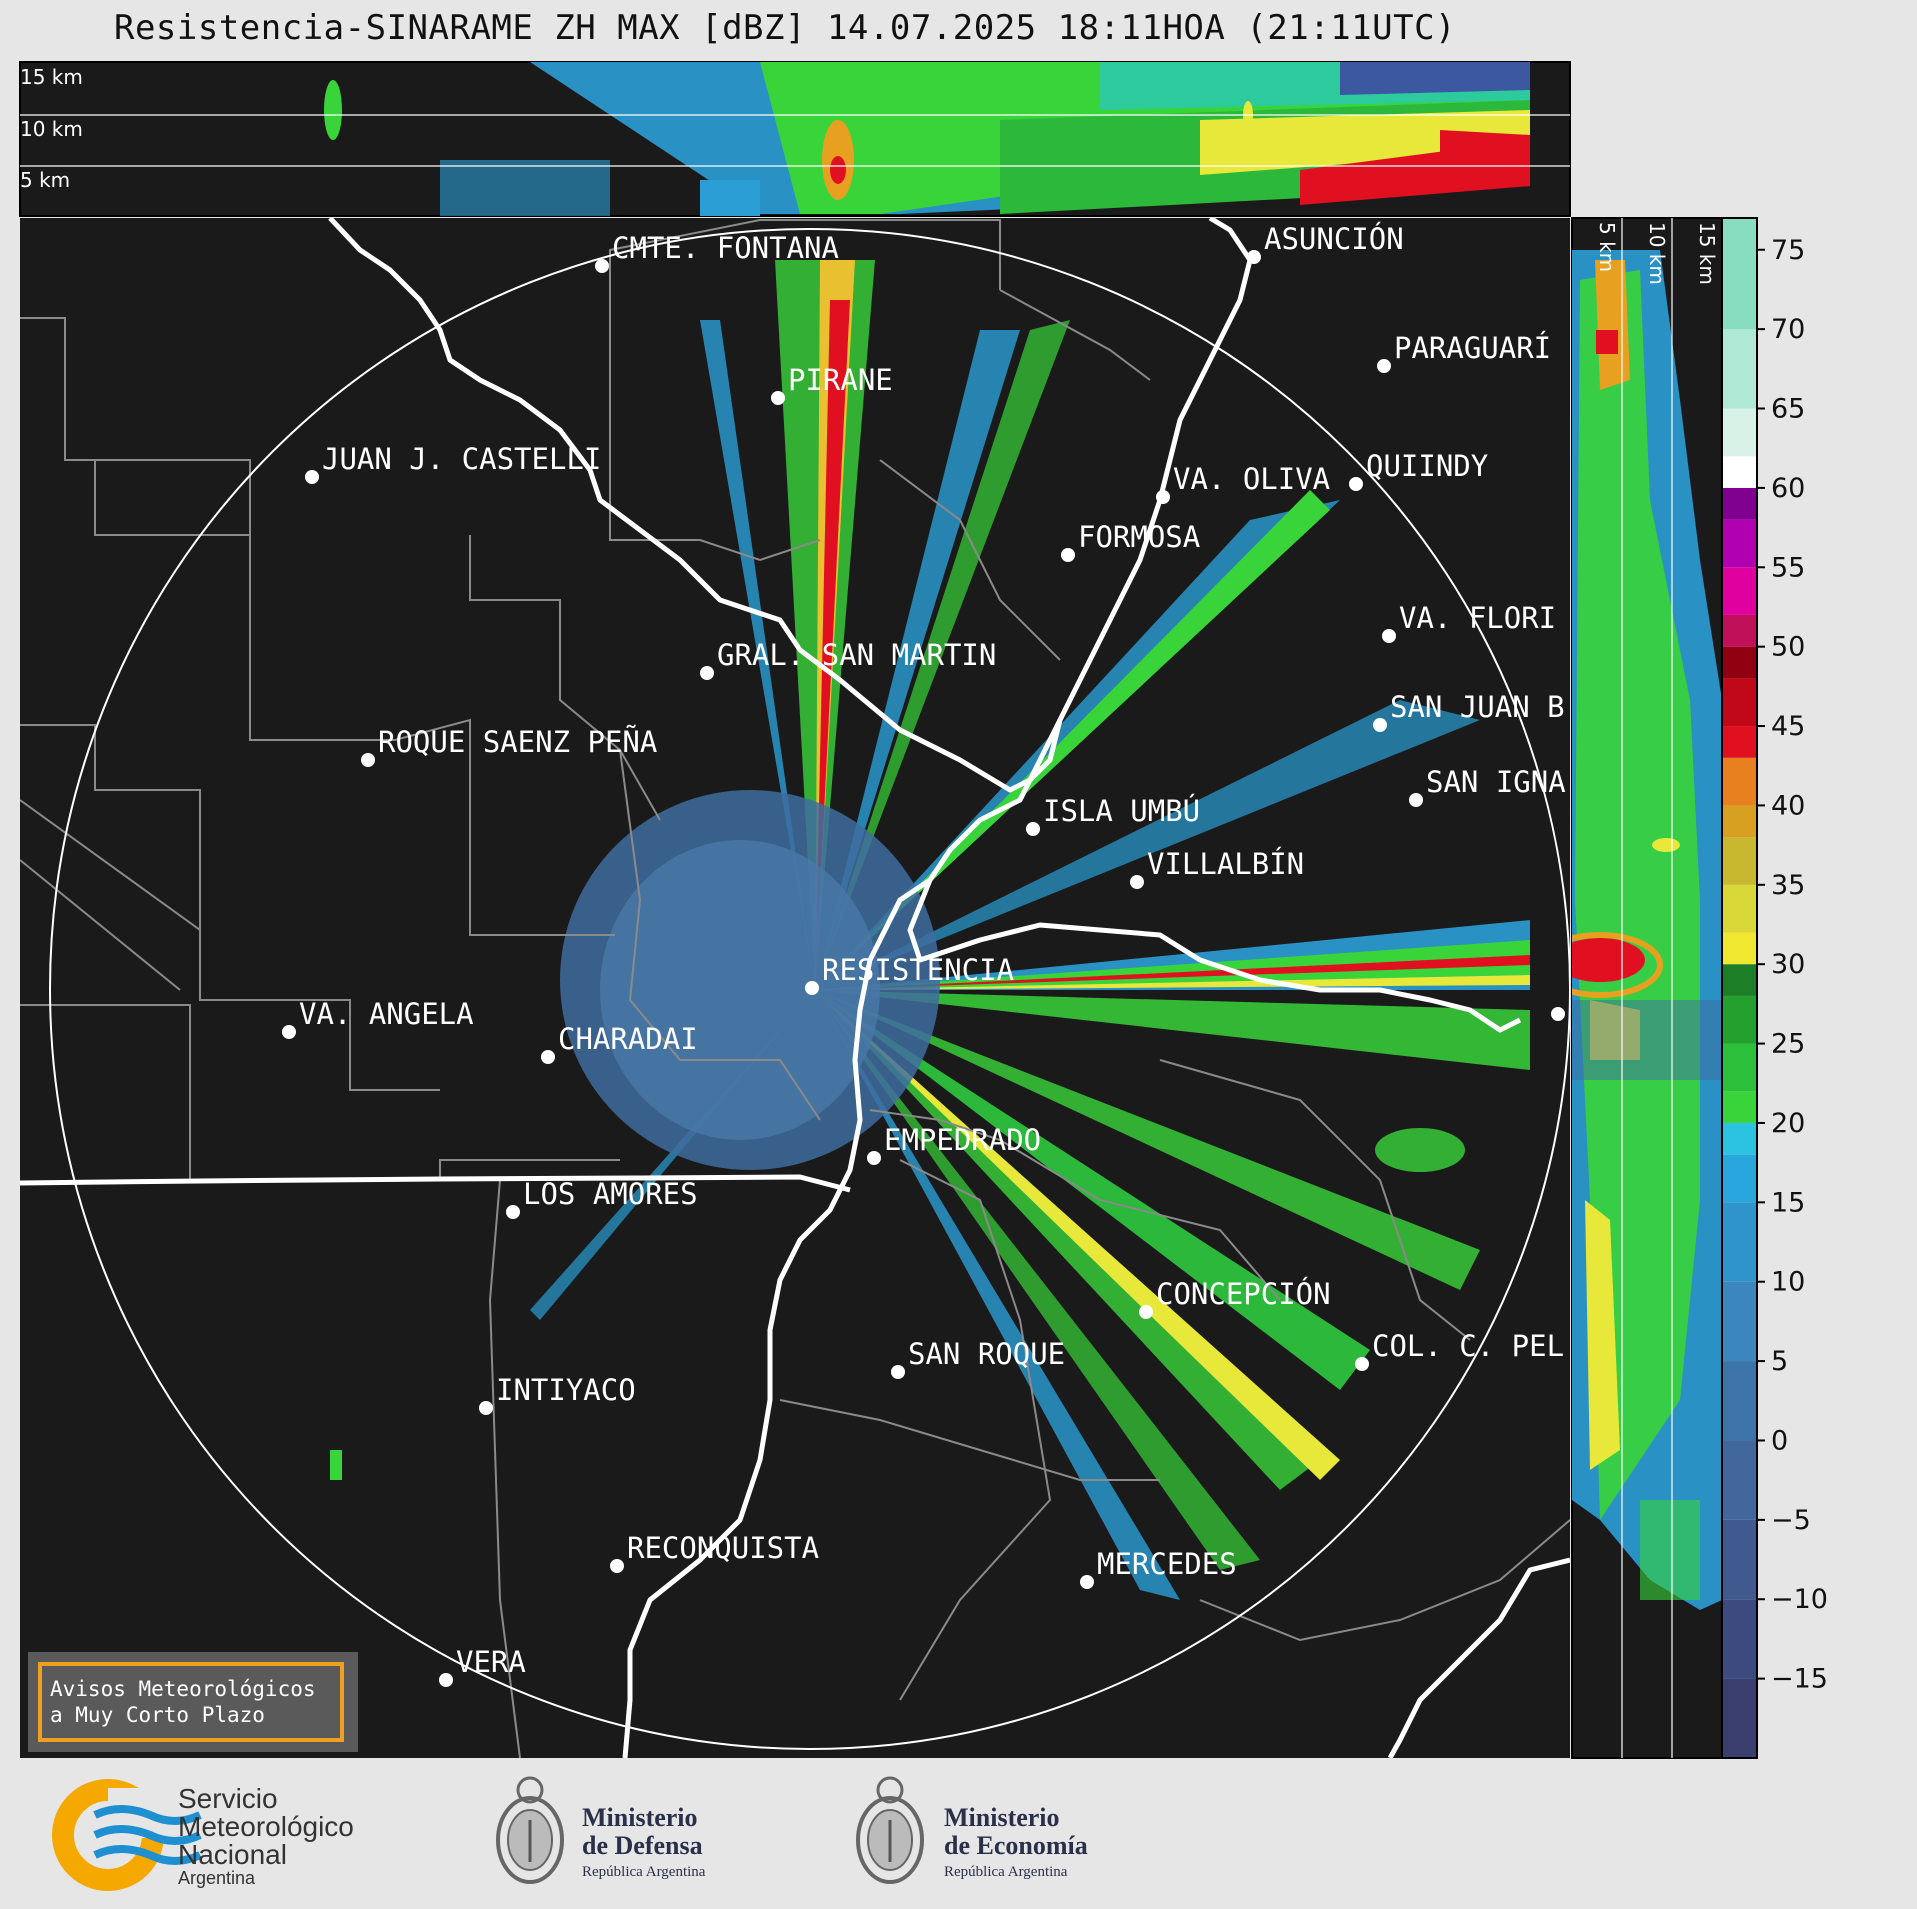  I want to click on city-marker: VA. FLORI, so click(1469, 622).